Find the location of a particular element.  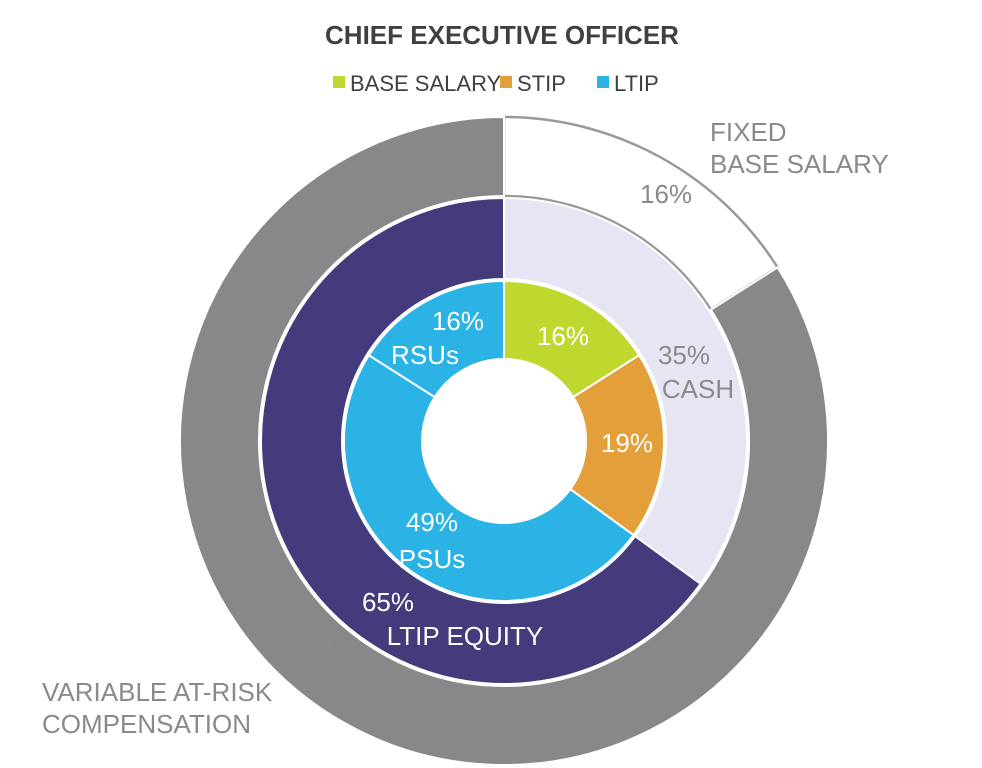

center-hole is located at coordinates (504, 441).